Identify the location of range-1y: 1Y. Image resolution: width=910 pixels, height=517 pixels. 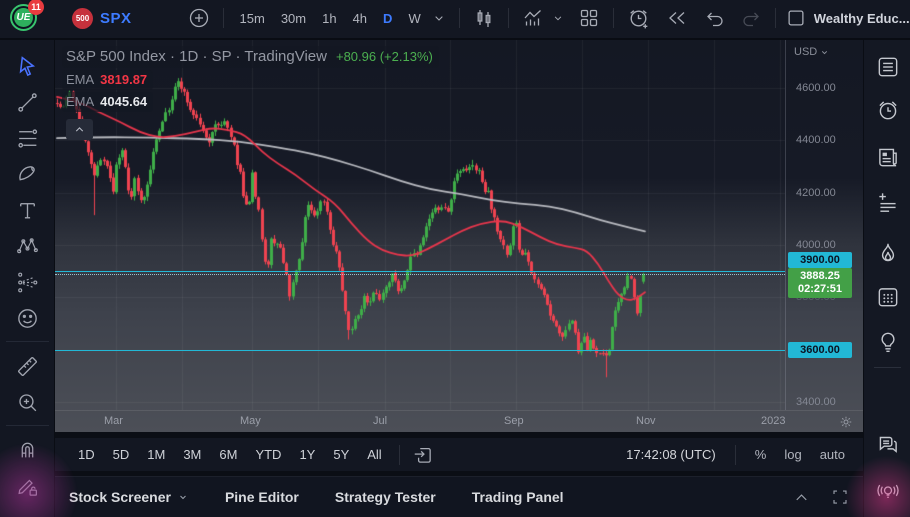
(307, 454).